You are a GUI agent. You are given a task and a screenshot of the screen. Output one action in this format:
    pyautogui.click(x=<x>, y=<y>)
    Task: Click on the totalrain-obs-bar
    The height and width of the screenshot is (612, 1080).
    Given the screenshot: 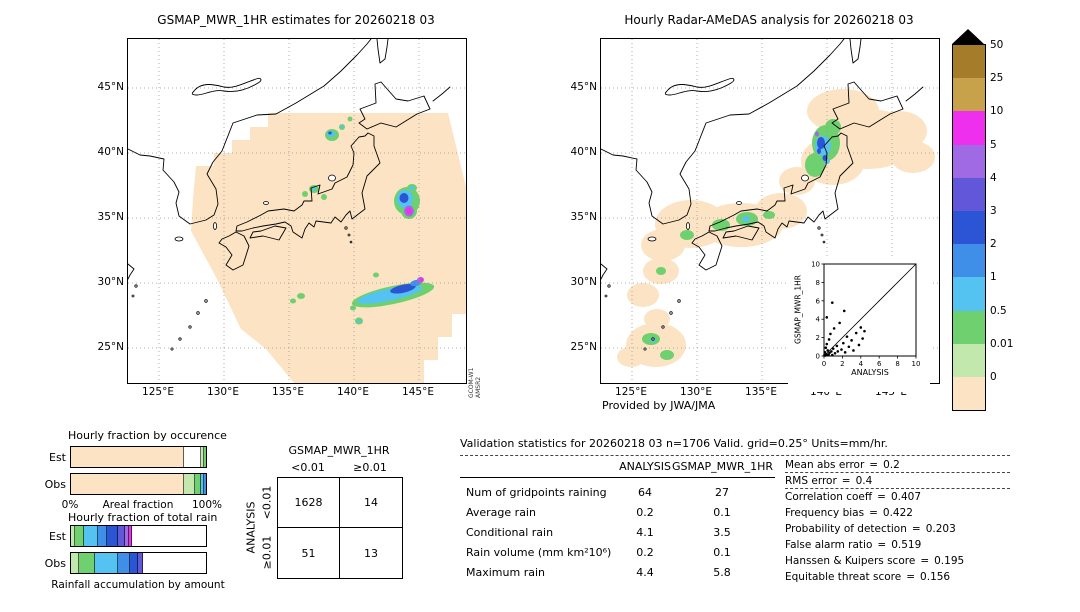 What is the action you would take?
    pyautogui.click(x=138, y=563)
    